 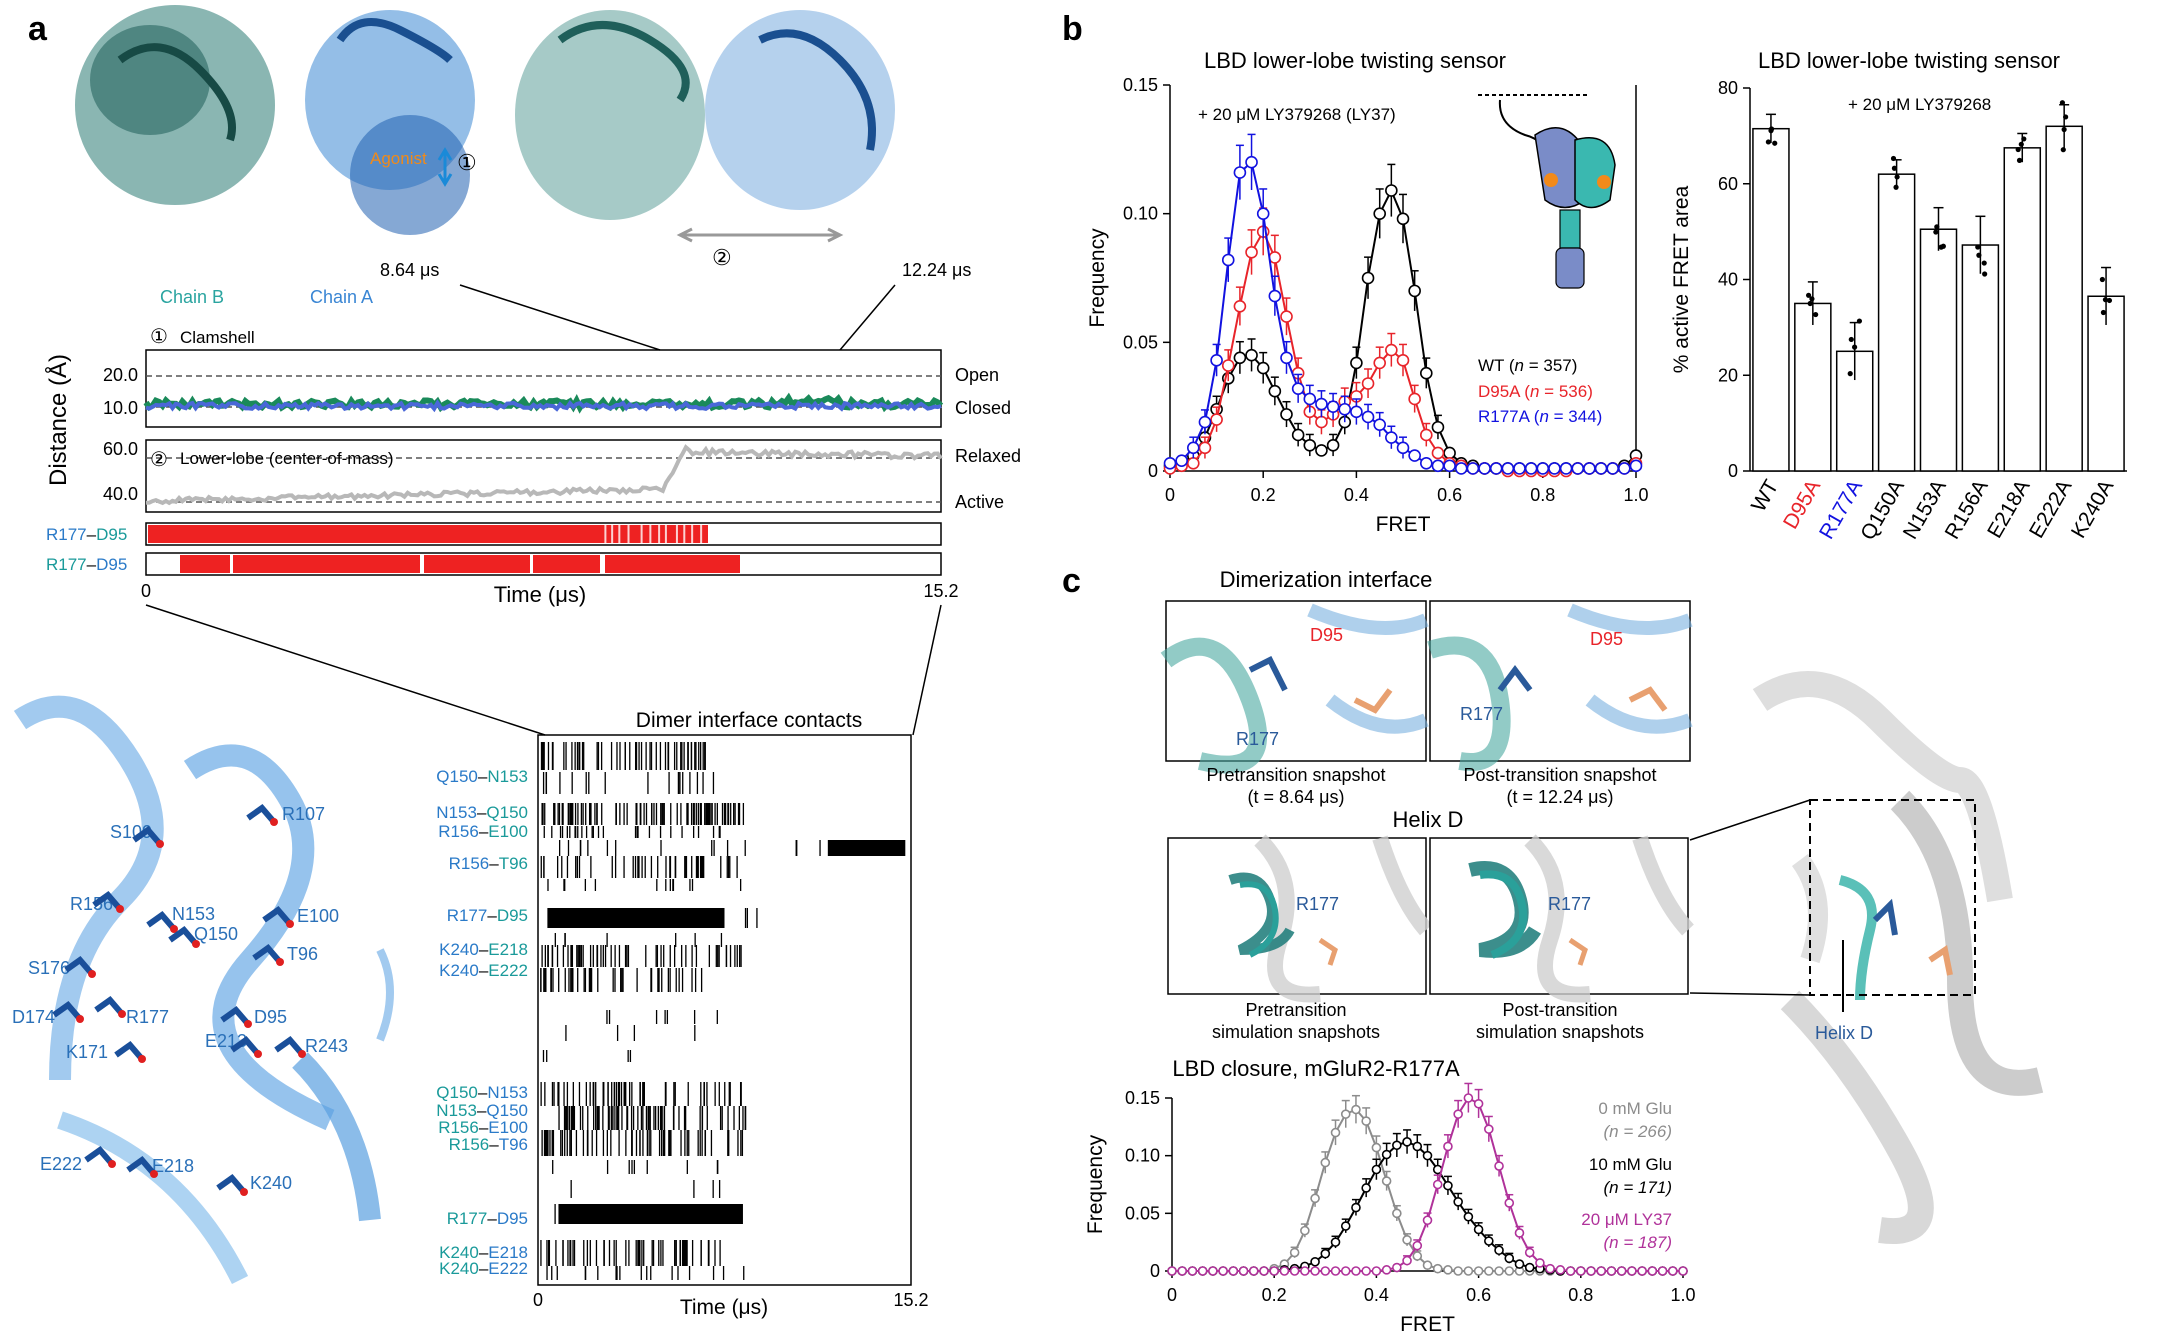 What do you see at coordinates (482, 776) in the screenshot?
I see `contact-pair-label: Q150–N153` at bounding box center [482, 776].